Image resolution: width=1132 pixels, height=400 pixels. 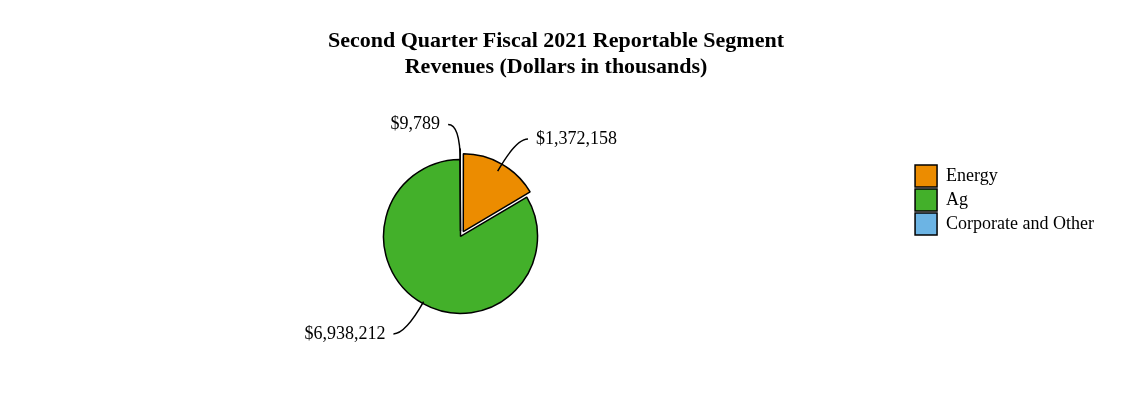 What do you see at coordinates (345, 332) in the screenshot?
I see `data-label: $6,938,212` at bounding box center [345, 332].